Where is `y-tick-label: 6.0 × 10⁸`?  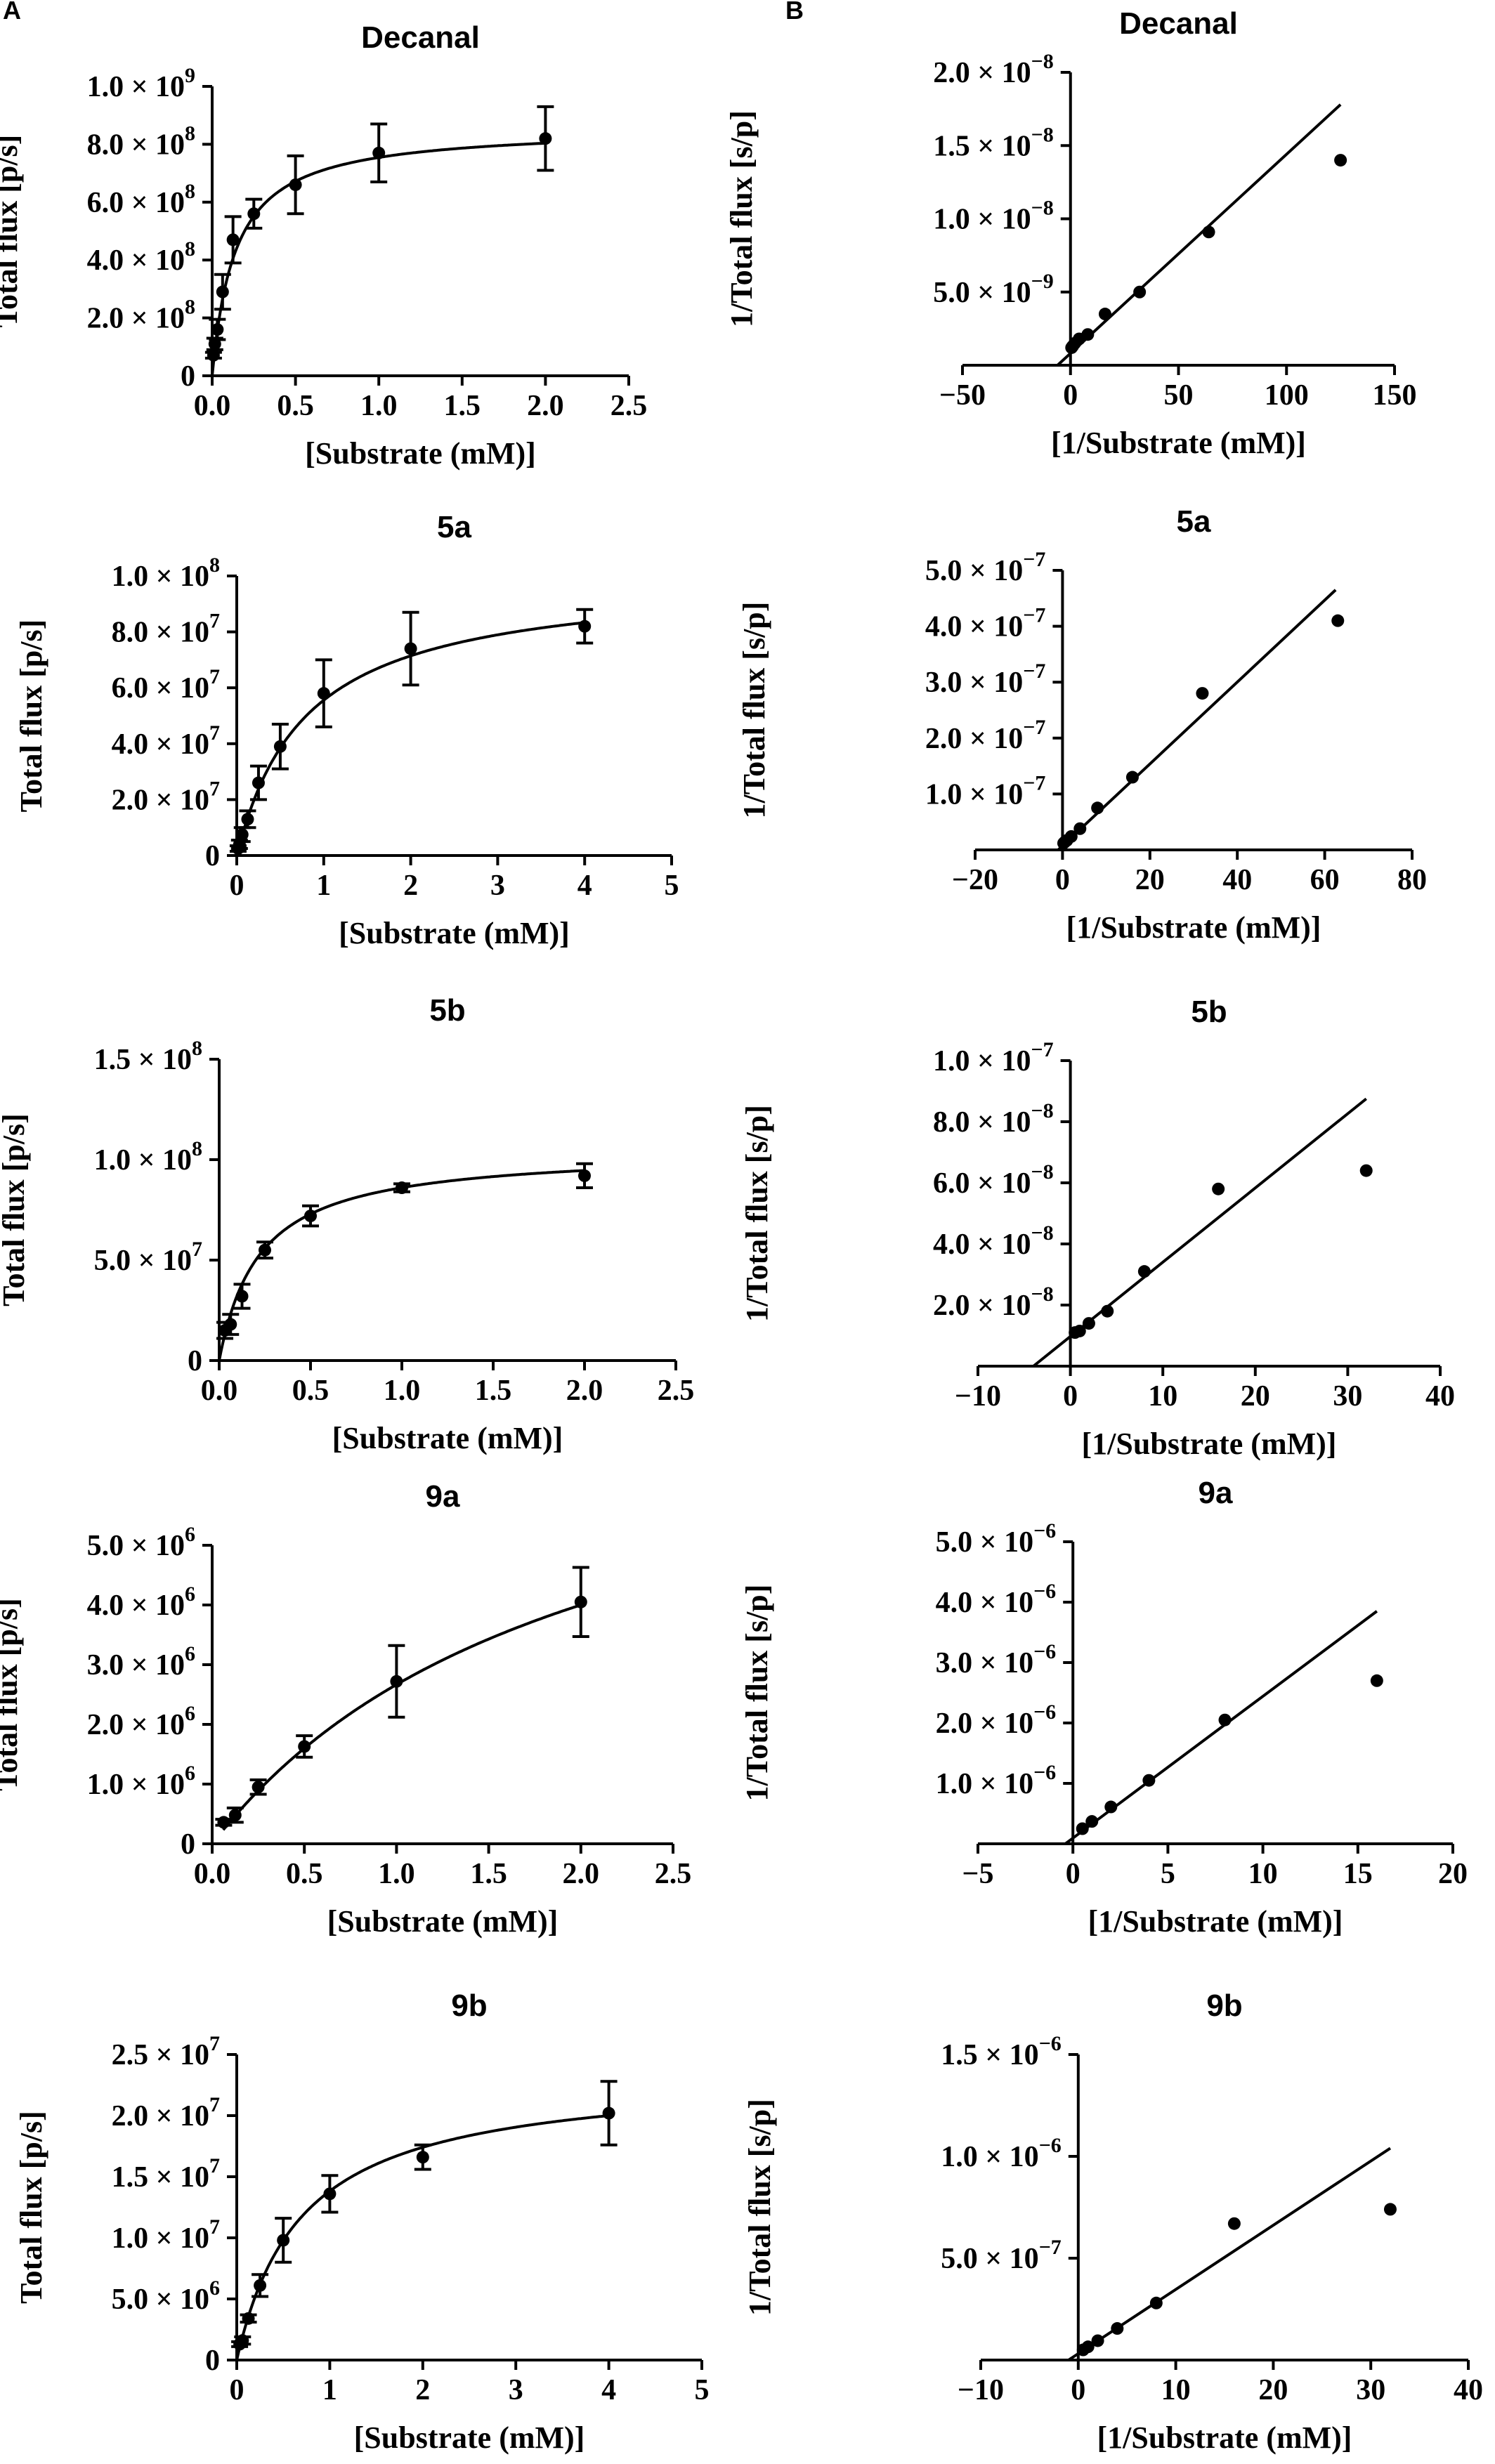 y-tick-label: 6.0 × 10⁸ is located at coordinates (141, 199).